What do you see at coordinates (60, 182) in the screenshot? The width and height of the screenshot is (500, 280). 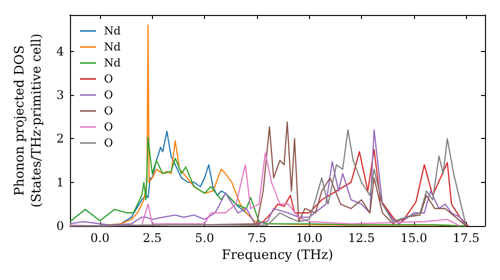 I see `y-tick-label: 1` at bounding box center [60, 182].